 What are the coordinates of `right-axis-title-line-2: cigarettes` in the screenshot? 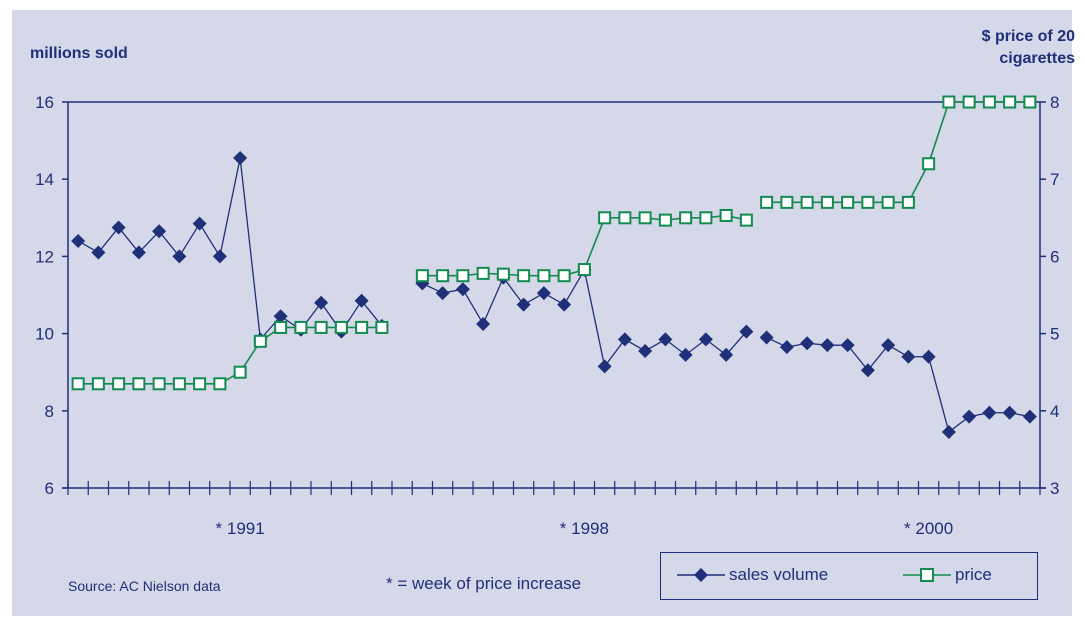 It's located at (1037, 58).